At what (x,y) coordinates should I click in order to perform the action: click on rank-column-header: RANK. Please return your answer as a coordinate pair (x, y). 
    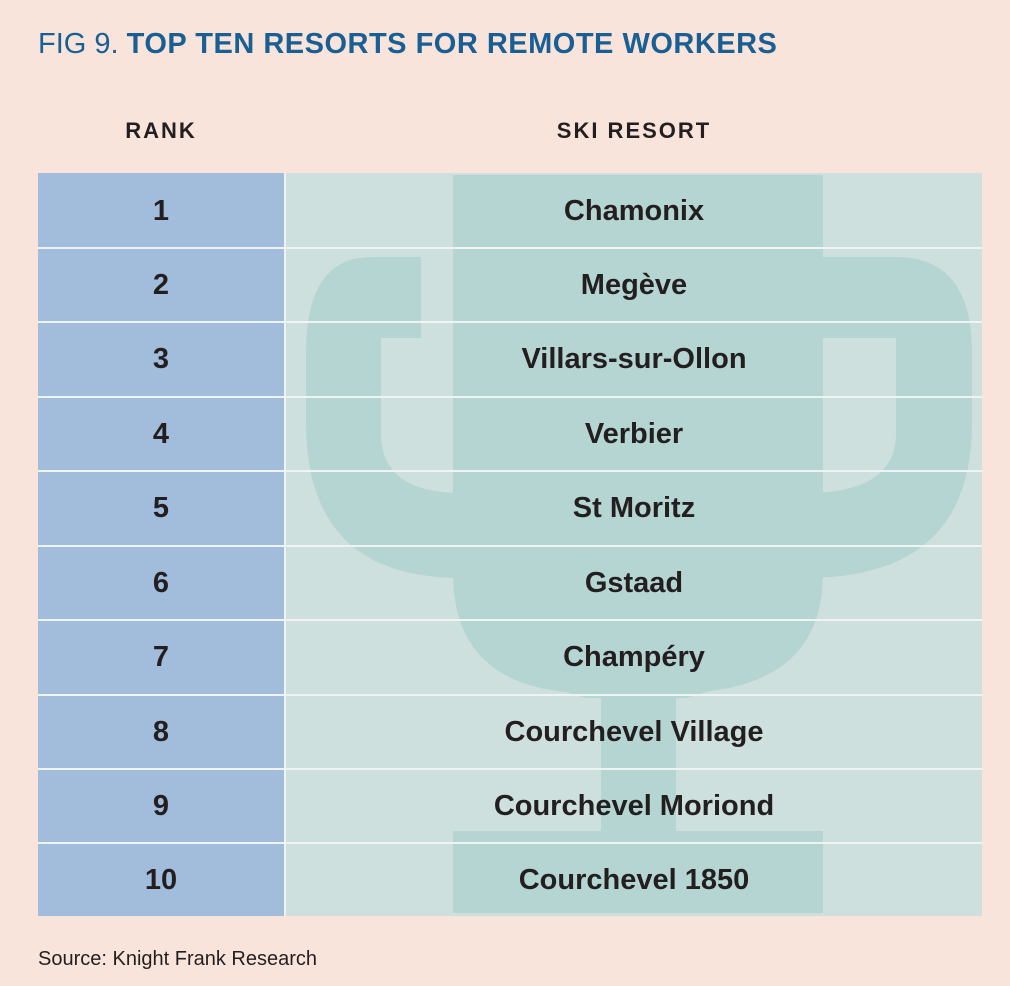
    Looking at the image, I should click on (161, 130).